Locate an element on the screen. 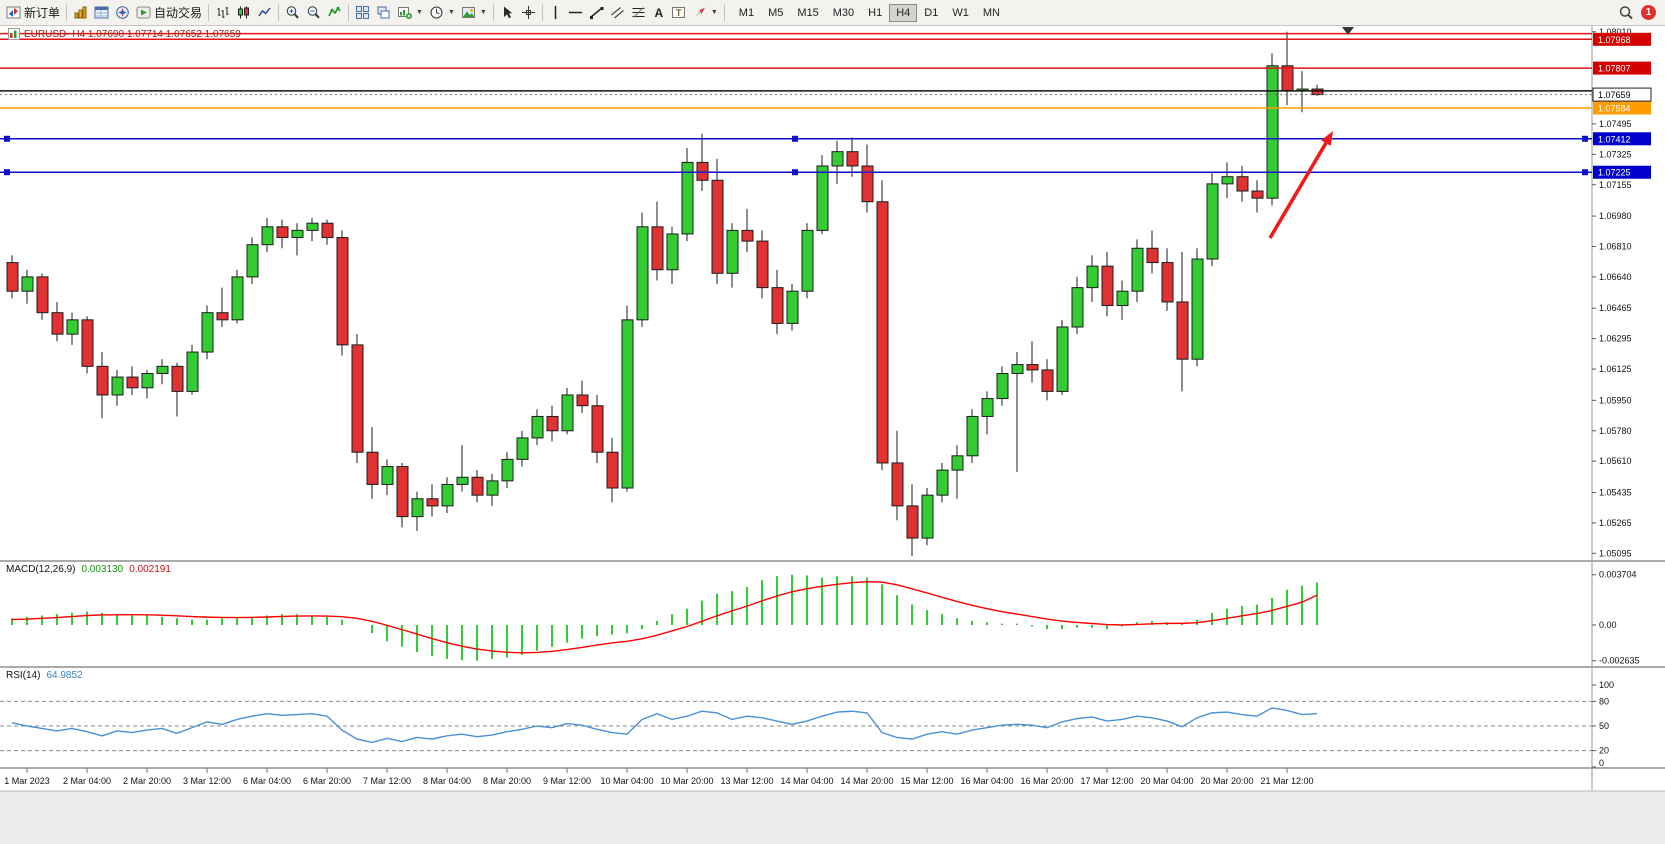 The height and width of the screenshot is (844, 1665). zoom-out-button is located at coordinates (313, 12).